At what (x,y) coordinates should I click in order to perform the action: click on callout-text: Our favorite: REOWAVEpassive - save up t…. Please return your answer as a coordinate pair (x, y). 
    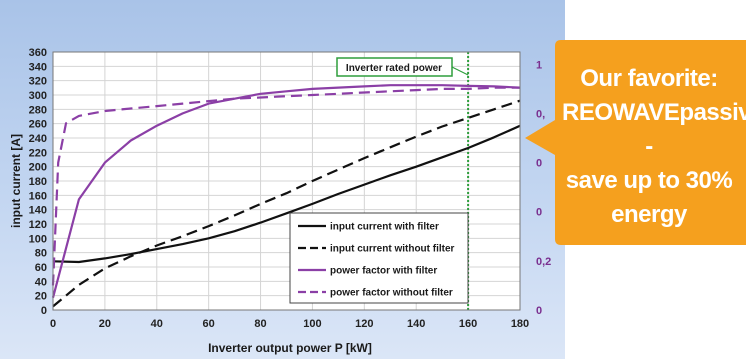
    Looking at the image, I should click on (654, 147).